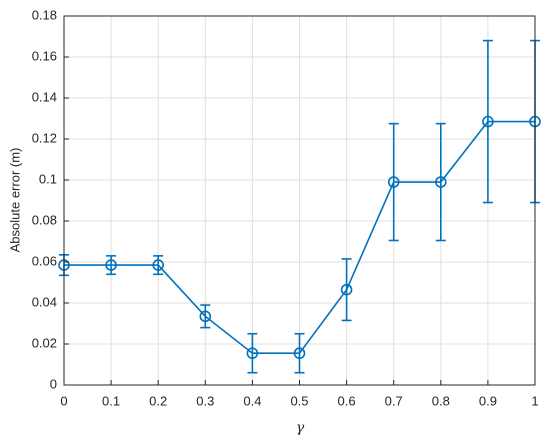  Describe the element at coordinates (44, 137) in the screenshot. I see `y-tick-label: 0.12` at that location.